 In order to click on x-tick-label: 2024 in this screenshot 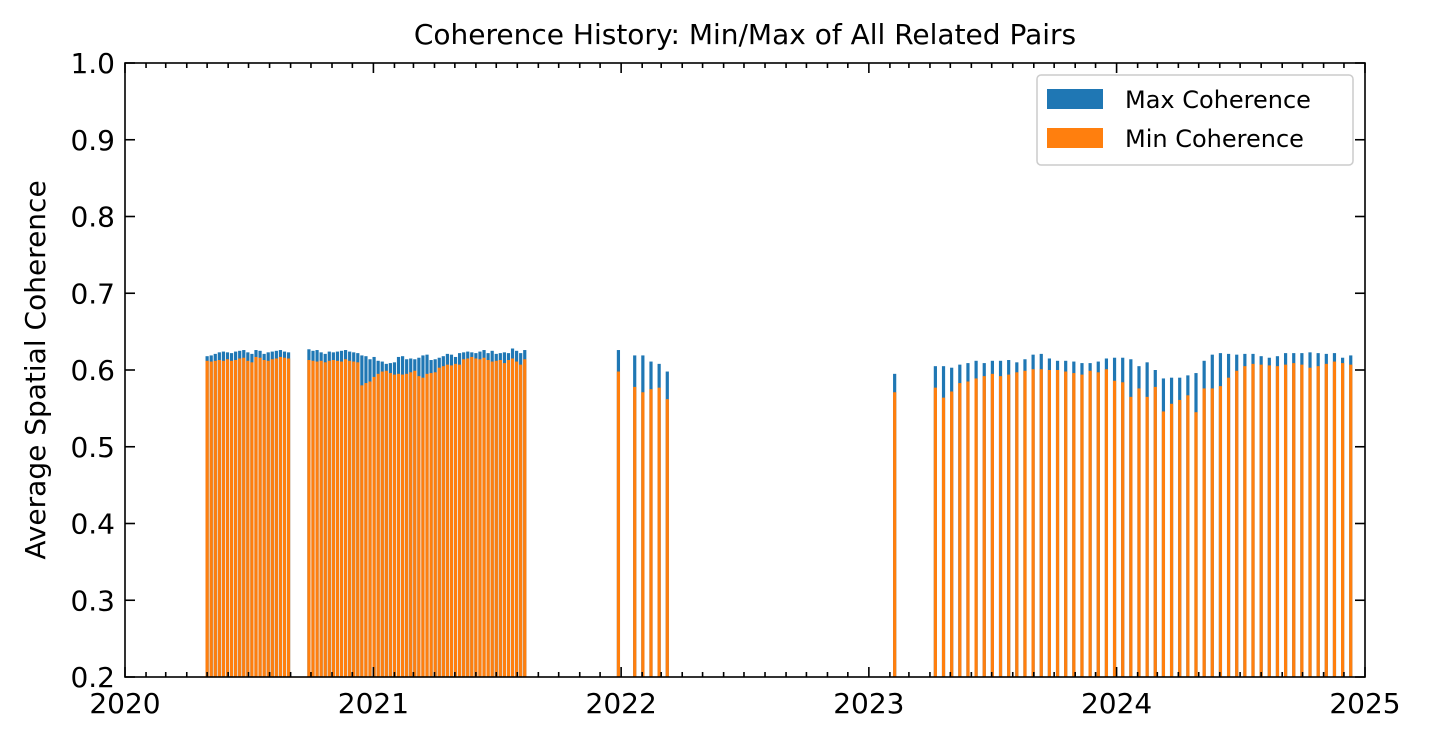, I will do `click(1116, 703)`.